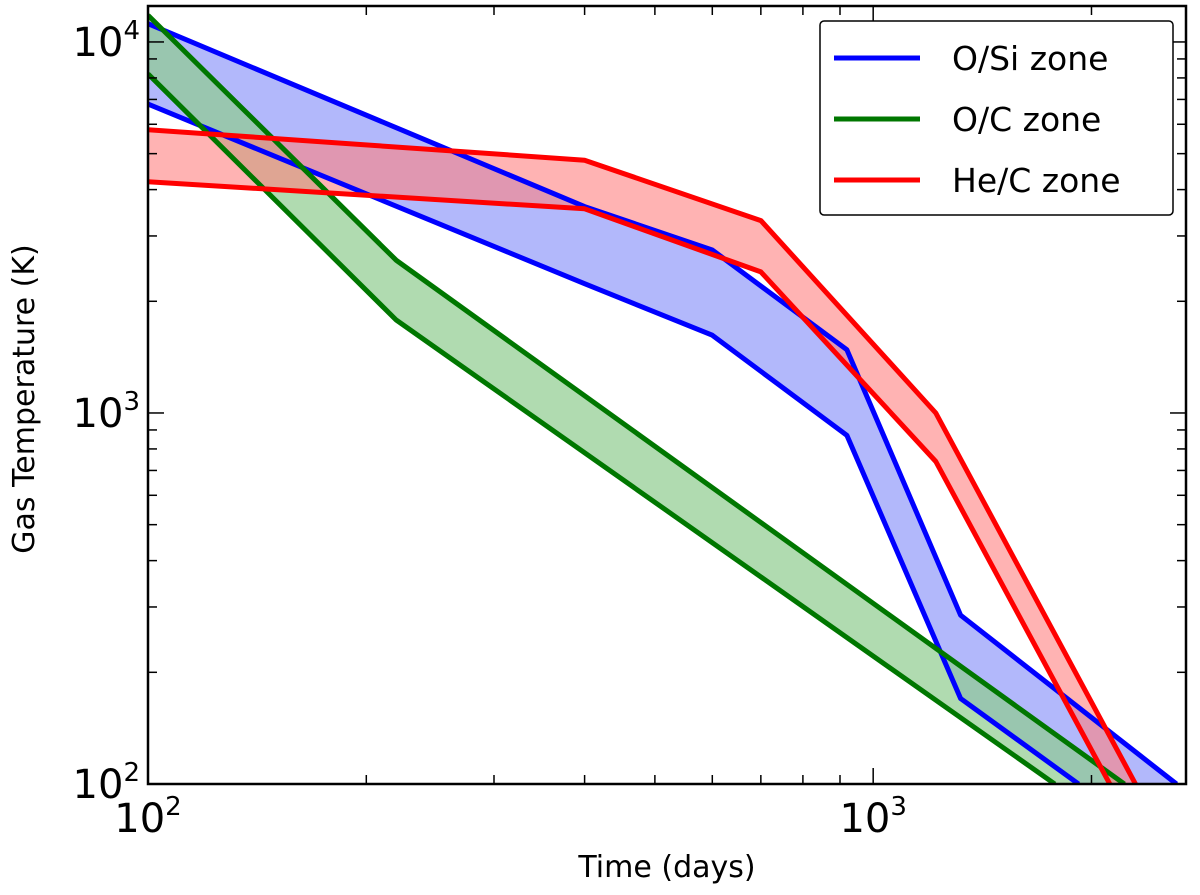  I want to click on y-tick-label: 104, so click(106, 41).